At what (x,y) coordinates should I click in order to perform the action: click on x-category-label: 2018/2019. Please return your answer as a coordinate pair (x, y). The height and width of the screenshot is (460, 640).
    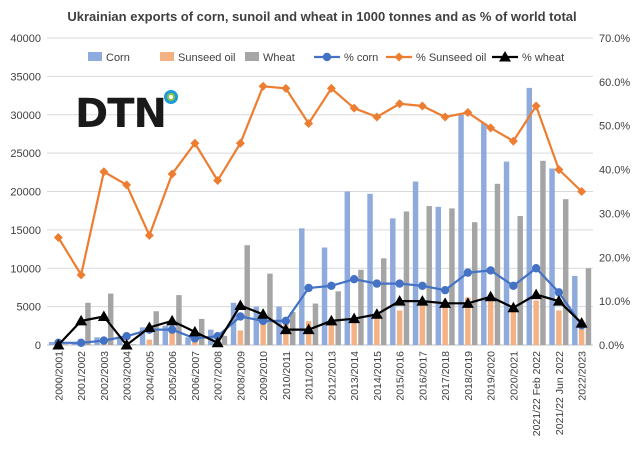
    Looking at the image, I should click on (469, 376).